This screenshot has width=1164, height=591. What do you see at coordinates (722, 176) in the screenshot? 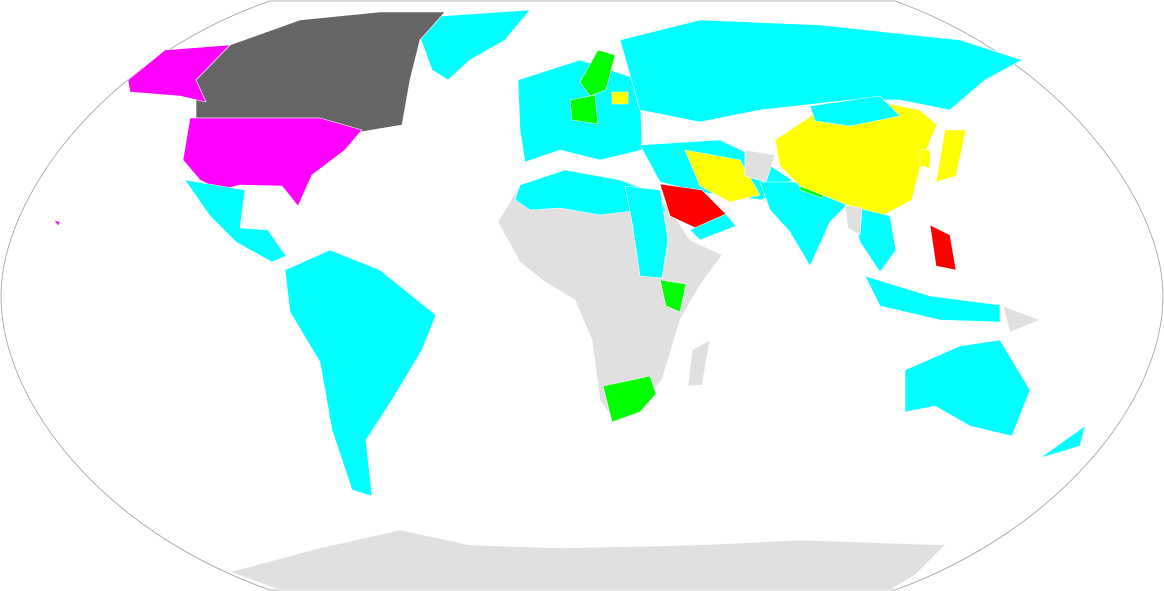
I see `region-iran` at bounding box center [722, 176].